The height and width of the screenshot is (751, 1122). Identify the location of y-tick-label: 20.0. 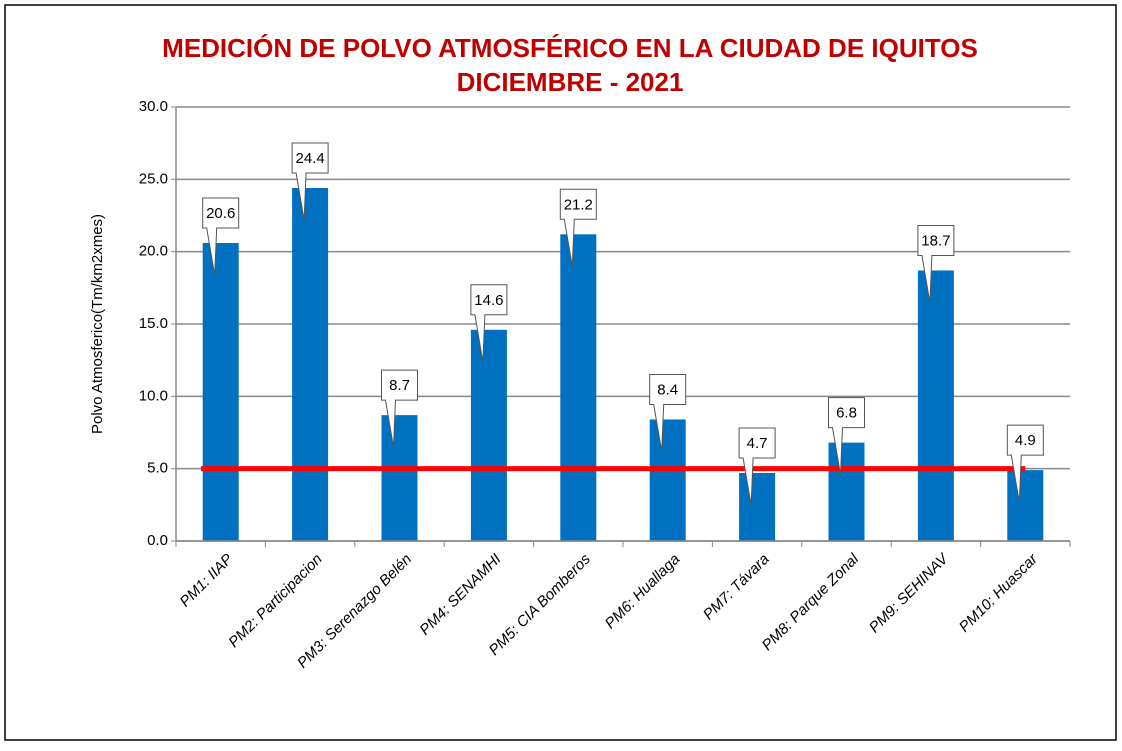
(153, 251).